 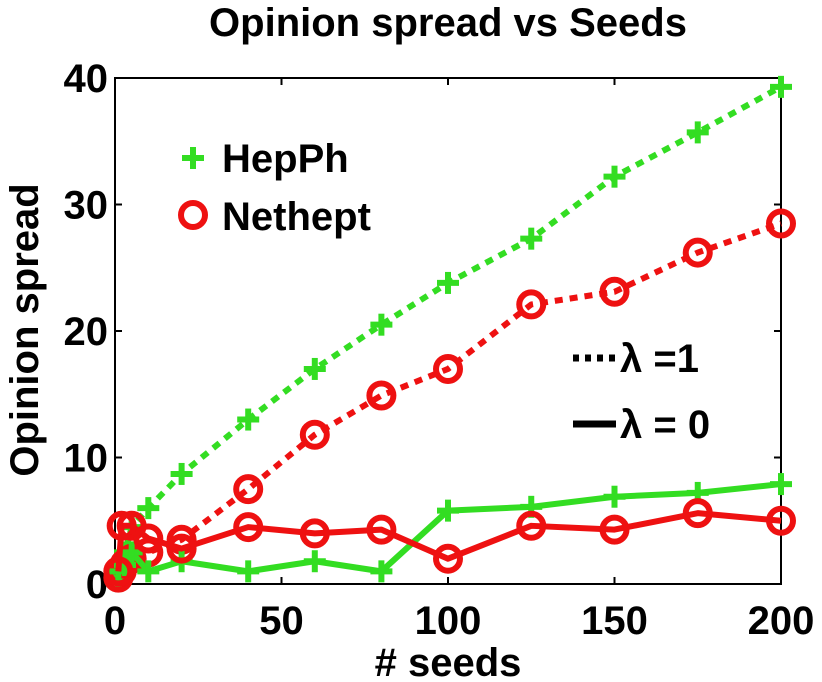 I want to click on y-tick-label: 10, so click(x=86, y=459).